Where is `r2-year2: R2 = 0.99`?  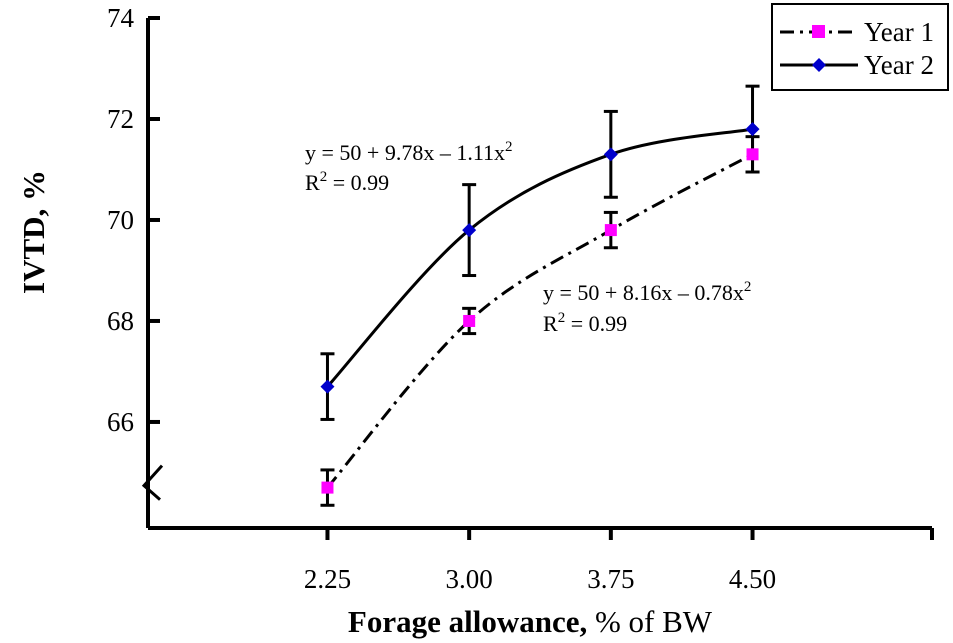
r2-year2: R2 = 0.99 is located at coordinates (347, 182).